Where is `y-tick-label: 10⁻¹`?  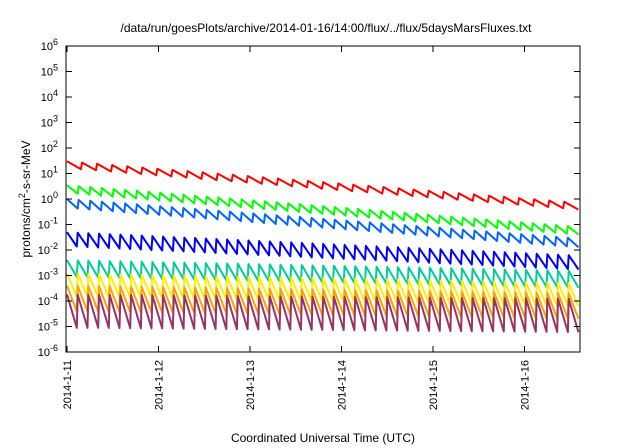
y-tick-label: 10⁻¹ is located at coordinates (48, 224).